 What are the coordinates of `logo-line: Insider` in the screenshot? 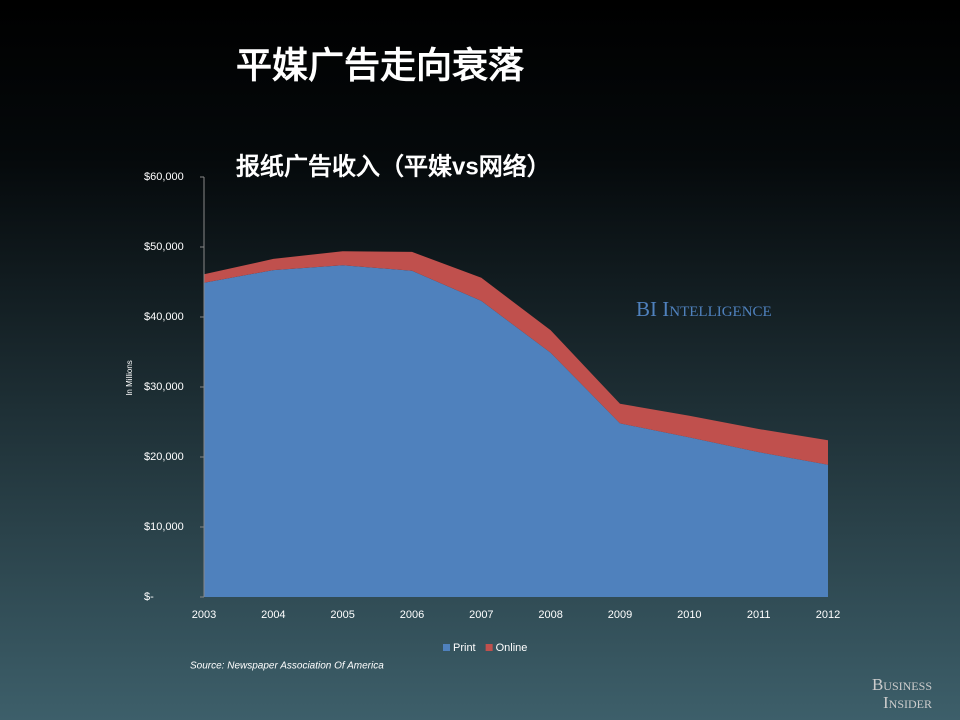 It's located at (907, 702).